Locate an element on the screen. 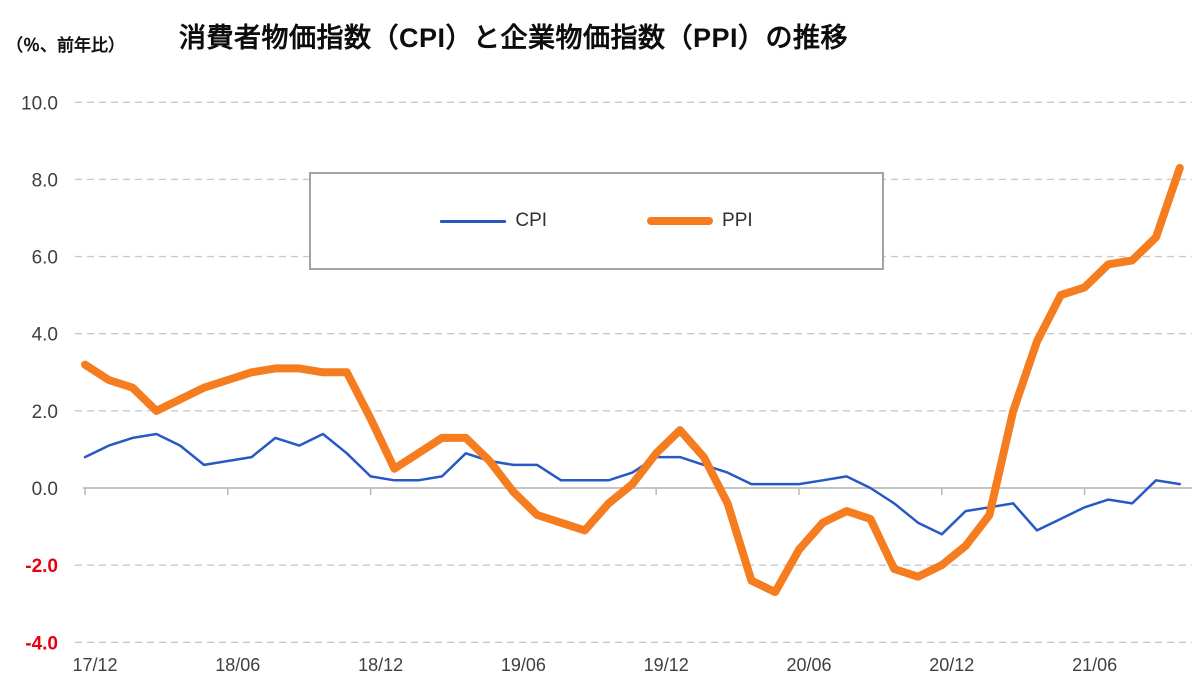 This screenshot has width=1200, height=697. y-axis-label: 2.0 is located at coordinates (45, 412).